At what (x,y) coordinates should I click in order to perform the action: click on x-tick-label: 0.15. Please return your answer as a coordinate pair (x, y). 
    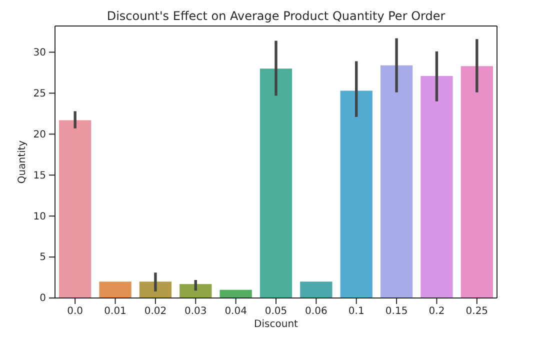
    Looking at the image, I should click on (396, 312).